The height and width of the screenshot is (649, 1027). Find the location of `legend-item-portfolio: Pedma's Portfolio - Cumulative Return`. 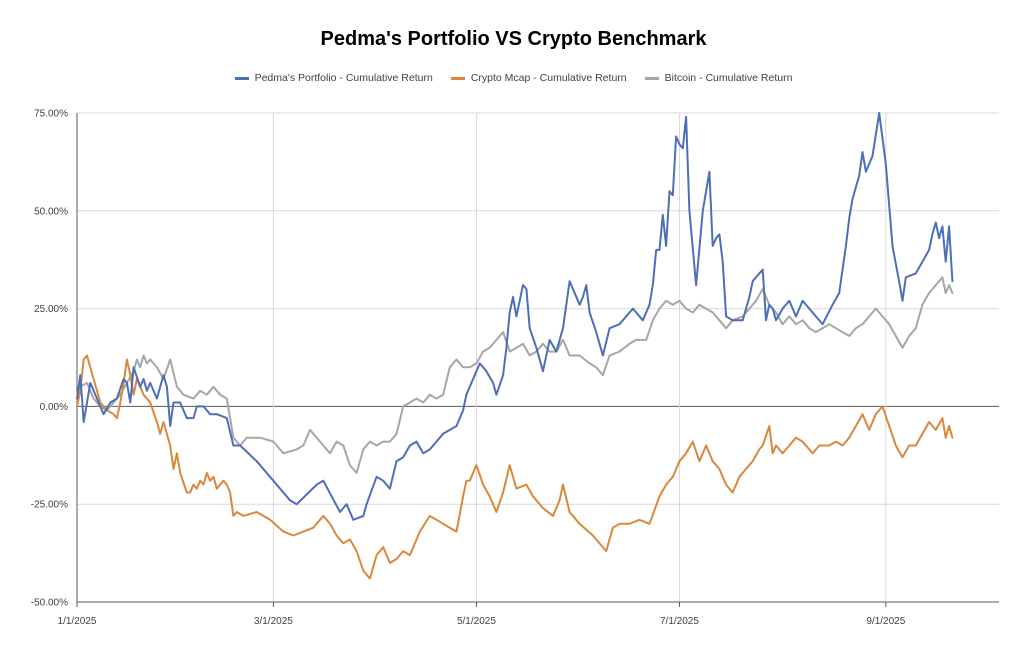

legend-item-portfolio: Pedma's Portfolio - Cumulative Return is located at coordinates (333, 78).